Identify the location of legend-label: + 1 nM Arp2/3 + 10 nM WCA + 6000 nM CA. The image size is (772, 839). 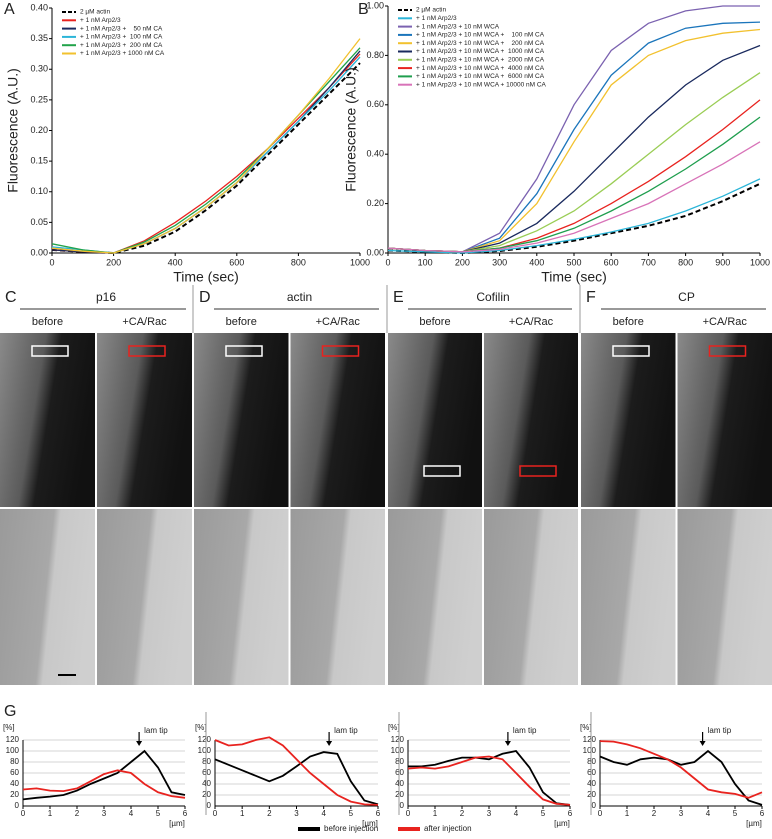
(480, 76).